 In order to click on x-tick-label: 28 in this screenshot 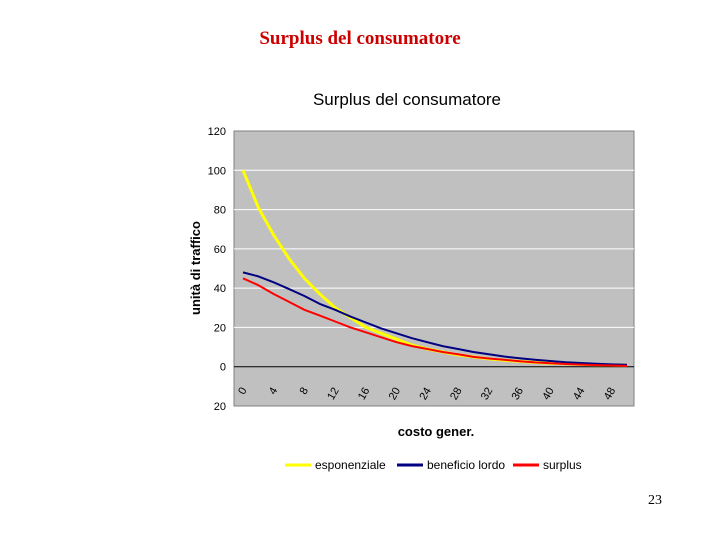, I will do `click(456, 394)`.